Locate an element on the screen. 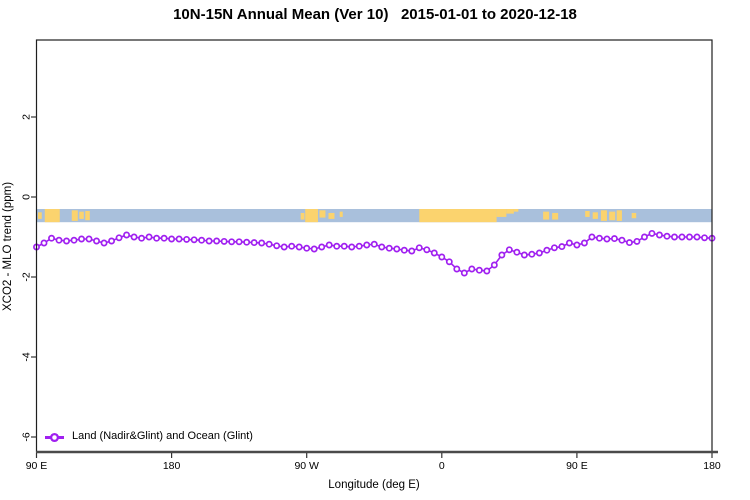  legend-marker is located at coordinates (54, 437).